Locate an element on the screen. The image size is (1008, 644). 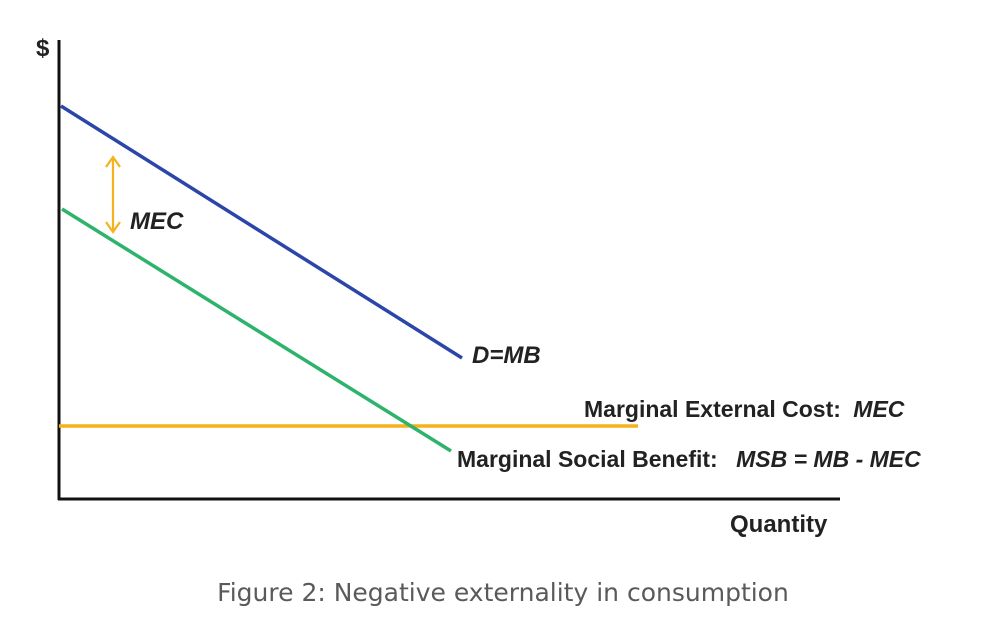
demand-label: D=MB is located at coordinates (506, 355).